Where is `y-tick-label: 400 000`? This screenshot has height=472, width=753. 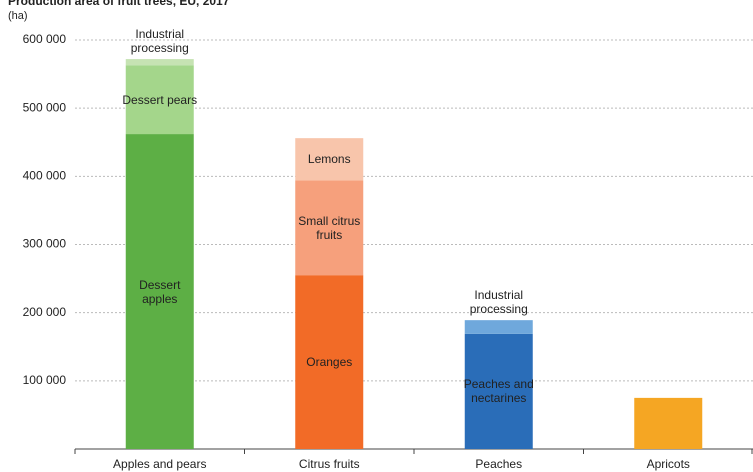
y-tick-label: 400 000 is located at coordinates (45, 176).